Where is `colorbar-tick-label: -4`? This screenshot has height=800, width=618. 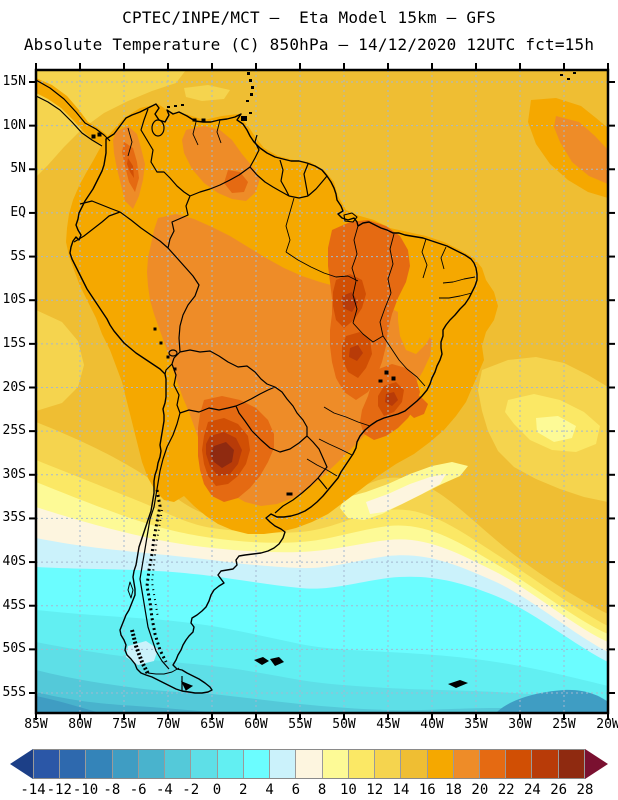 colorbar-tick-label: -4 is located at coordinates (164, 790).